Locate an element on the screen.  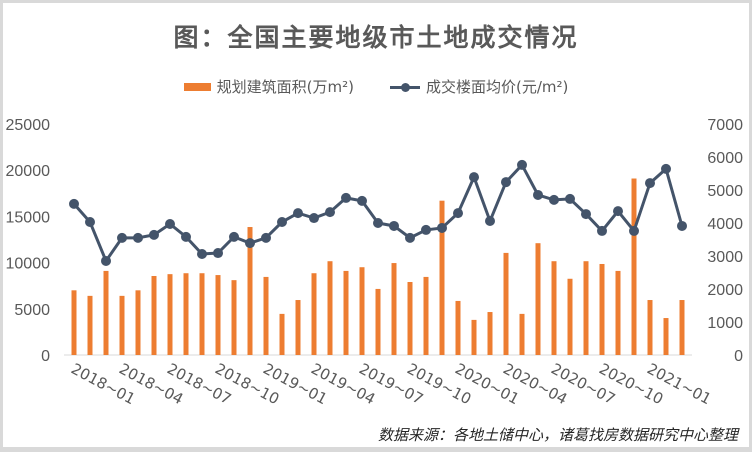
left-axis-tick: 20000 is located at coordinates (28, 171).